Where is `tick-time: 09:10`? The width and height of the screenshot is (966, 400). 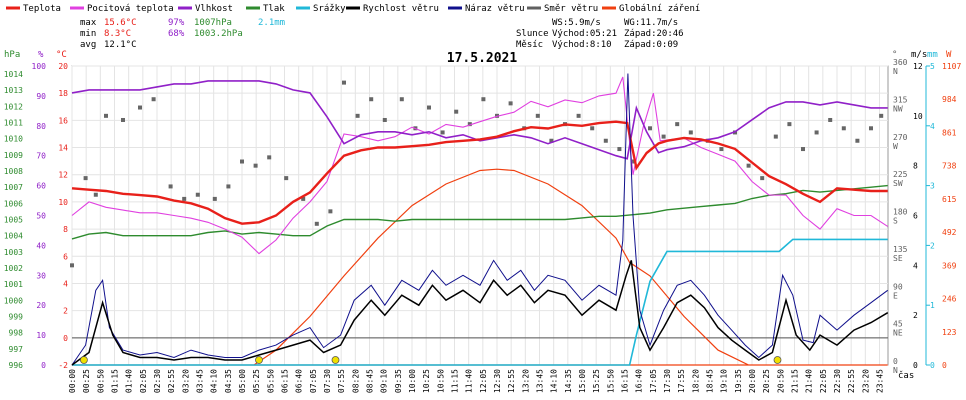 tick-time: 09:10 is located at coordinates (384, 381).